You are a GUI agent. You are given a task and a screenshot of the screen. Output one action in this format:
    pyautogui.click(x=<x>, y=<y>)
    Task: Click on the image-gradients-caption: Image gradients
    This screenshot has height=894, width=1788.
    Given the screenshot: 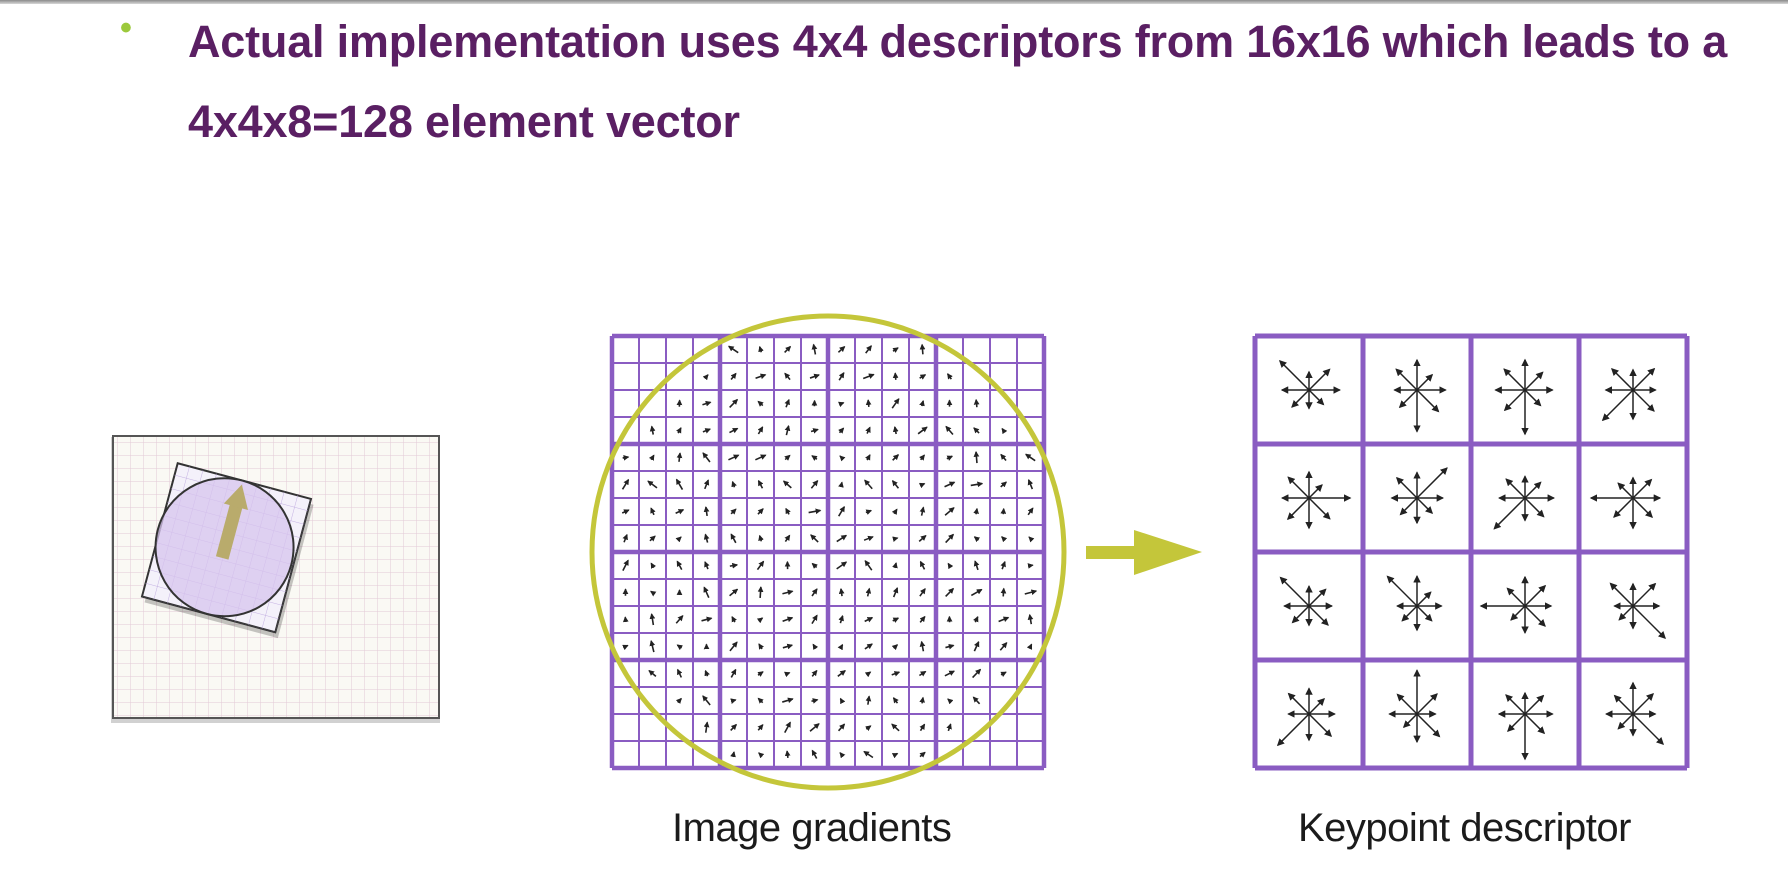 What is the action you would take?
    pyautogui.click(x=811, y=828)
    